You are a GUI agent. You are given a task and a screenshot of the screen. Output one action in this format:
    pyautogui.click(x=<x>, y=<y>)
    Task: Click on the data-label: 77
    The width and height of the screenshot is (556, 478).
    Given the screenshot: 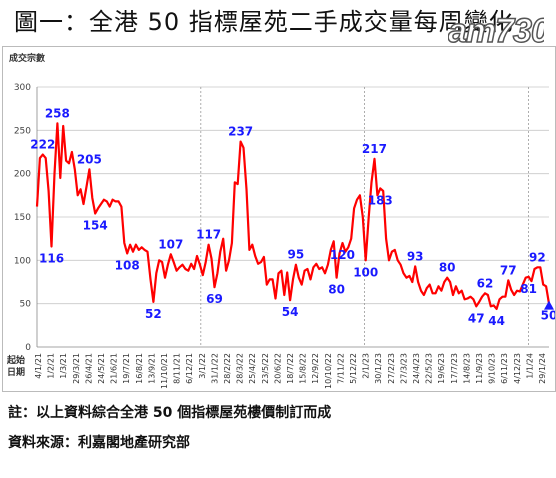 What is the action you would take?
    pyautogui.click(x=508, y=270)
    